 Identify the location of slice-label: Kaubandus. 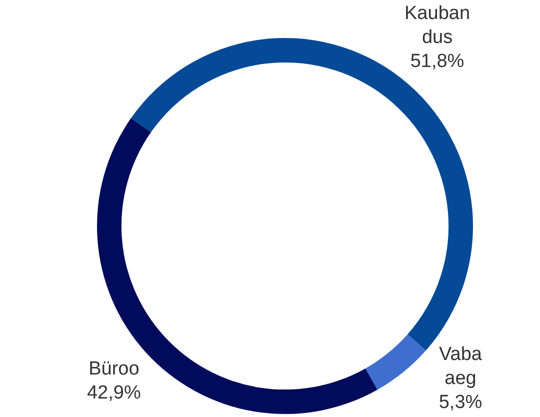
(437, 25).